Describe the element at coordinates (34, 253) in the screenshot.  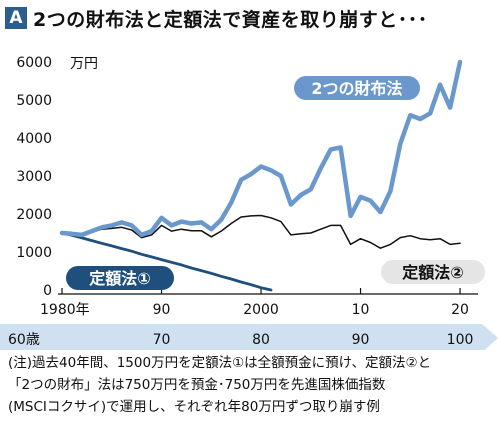
I see `y-tick-label: 1000` at that location.